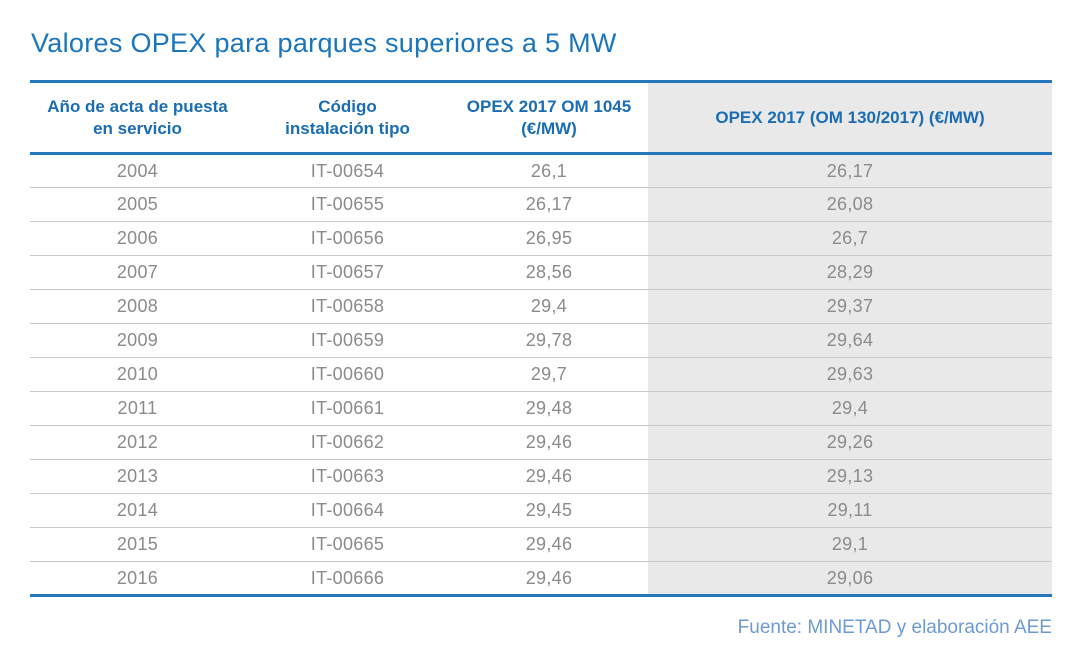 This screenshot has width=1080, height=654. Describe the element at coordinates (347, 340) in the screenshot. I see `code-cell: IT-00659` at that location.